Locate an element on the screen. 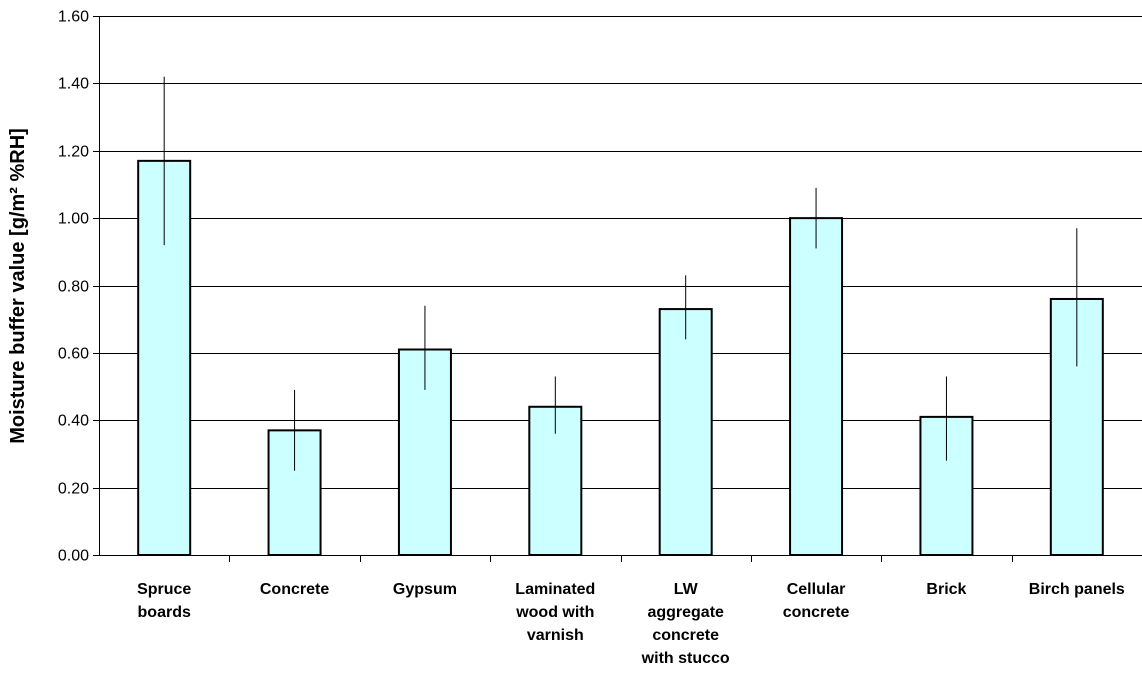  category-label: Birch panels is located at coordinates (1077, 589).